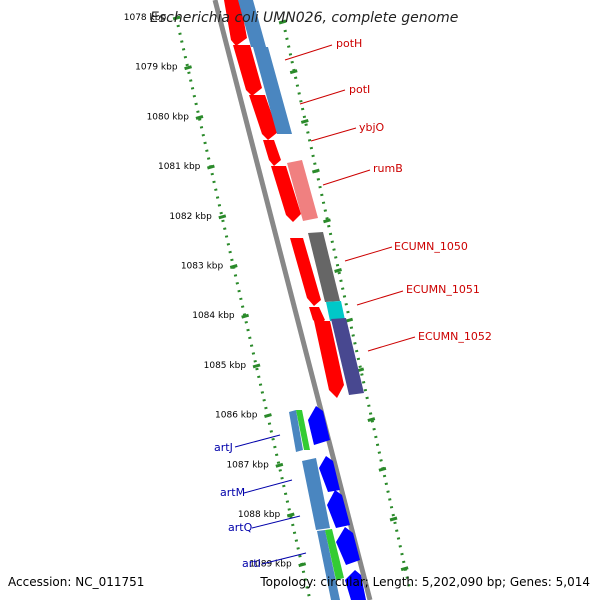  What do you see at coordinates (455, 336) in the screenshot?
I see `gene-label-ECUMN_1052: ECUMN_1052` at bounding box center [455, 336].